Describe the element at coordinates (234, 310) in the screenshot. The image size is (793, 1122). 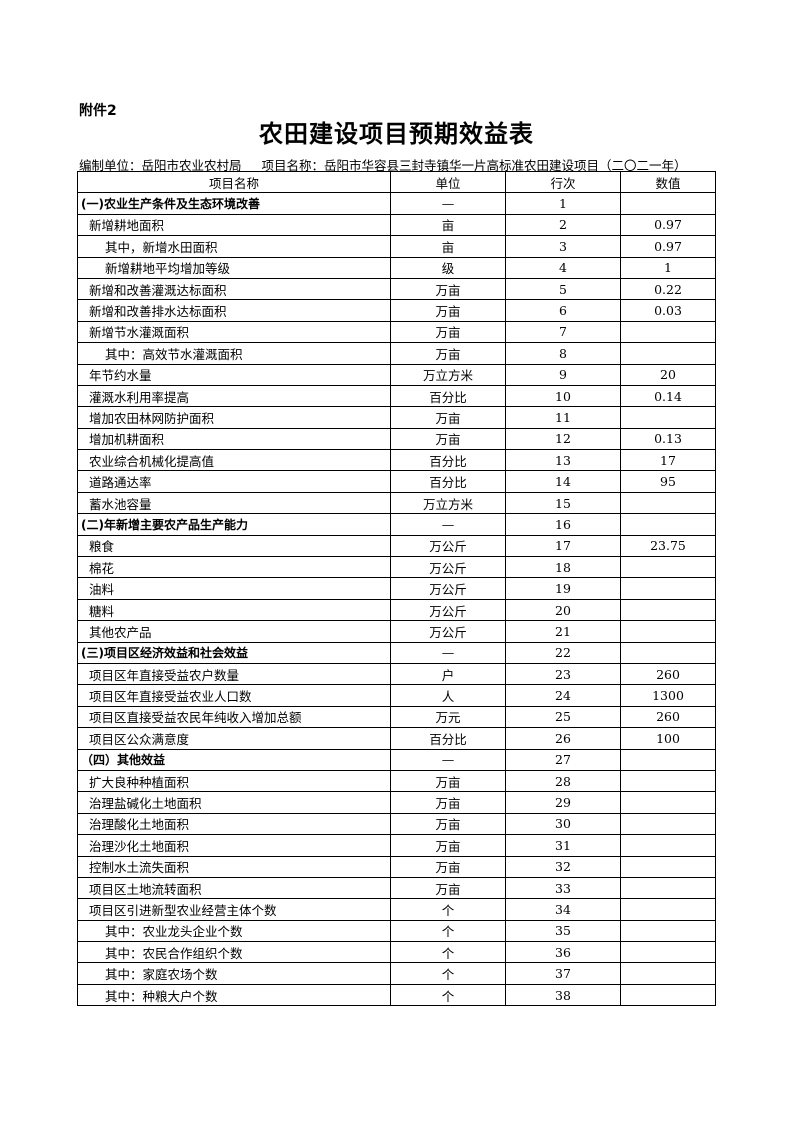
I see `item-name-cell: 新增和改善排水达标面积` at that location.